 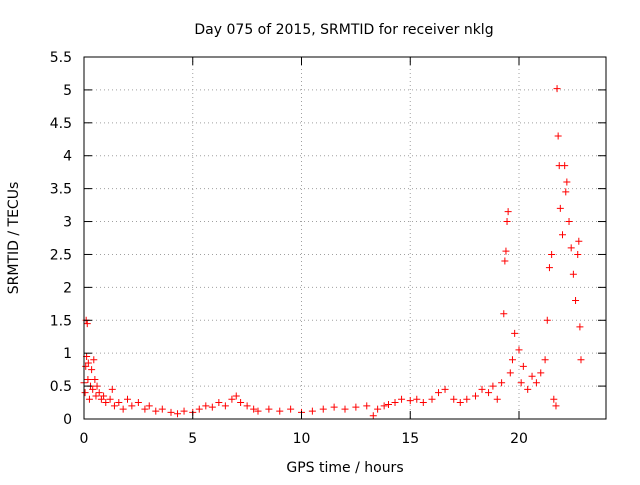 I want to click on y-tick-label: 2.5, so click(x=61, y=255).